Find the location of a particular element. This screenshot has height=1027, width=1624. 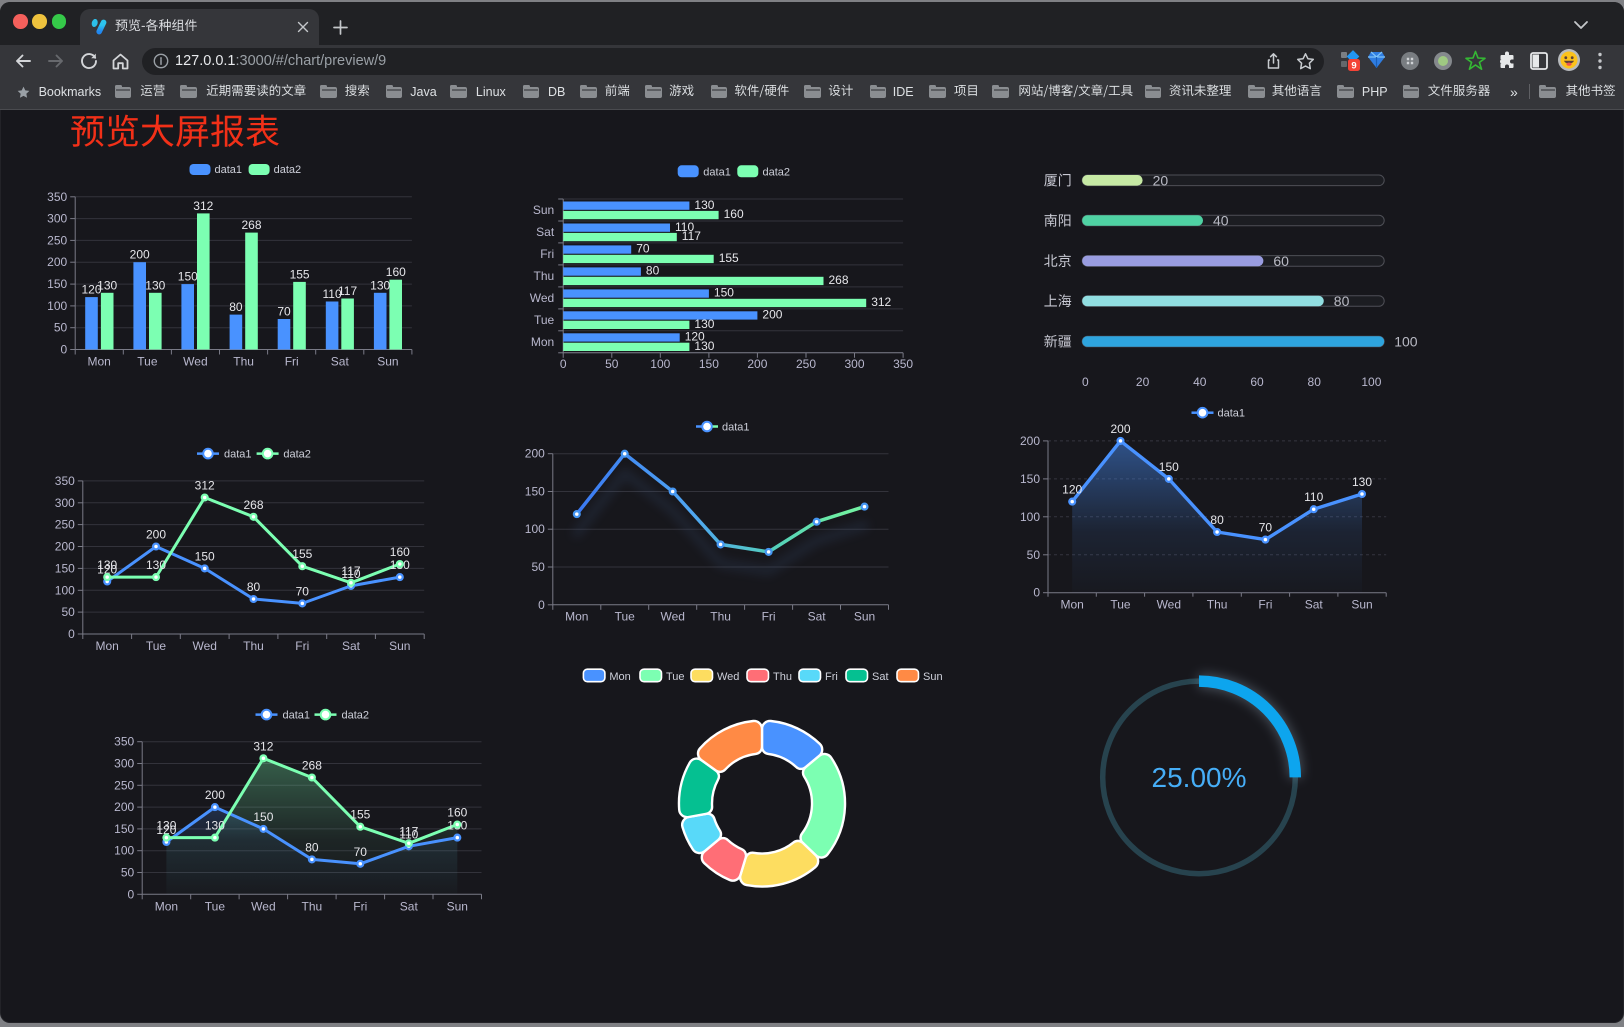

svg-text: 300 is located at coordinates (57, 219).